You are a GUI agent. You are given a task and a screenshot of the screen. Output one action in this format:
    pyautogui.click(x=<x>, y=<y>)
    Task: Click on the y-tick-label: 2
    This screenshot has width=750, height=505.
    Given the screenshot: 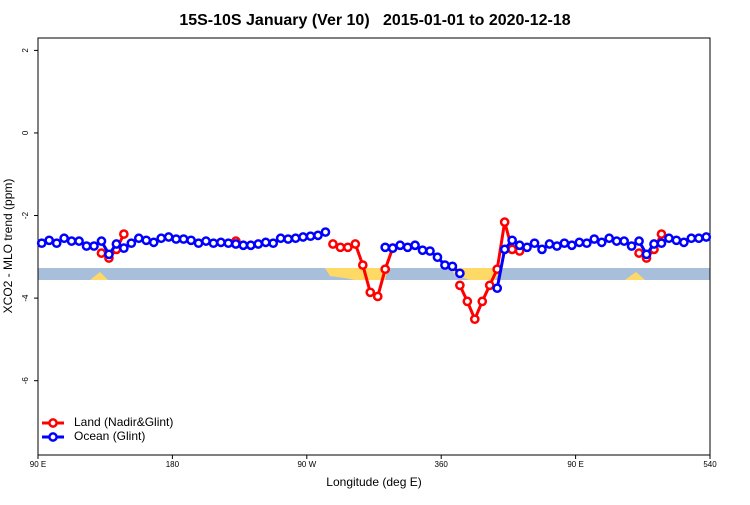 What is the action you would take?
    pyautogui.click(x=25, y=50)
    